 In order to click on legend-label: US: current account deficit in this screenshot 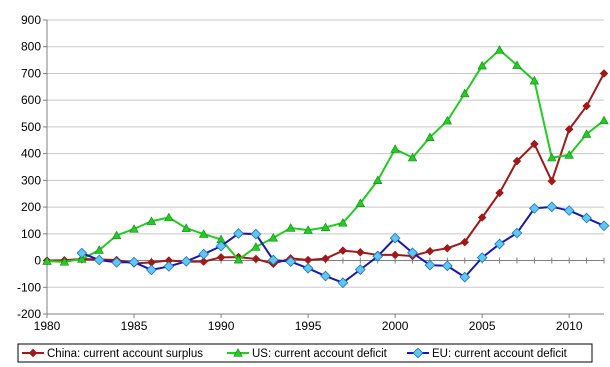, I will do `click(320, 354)`.